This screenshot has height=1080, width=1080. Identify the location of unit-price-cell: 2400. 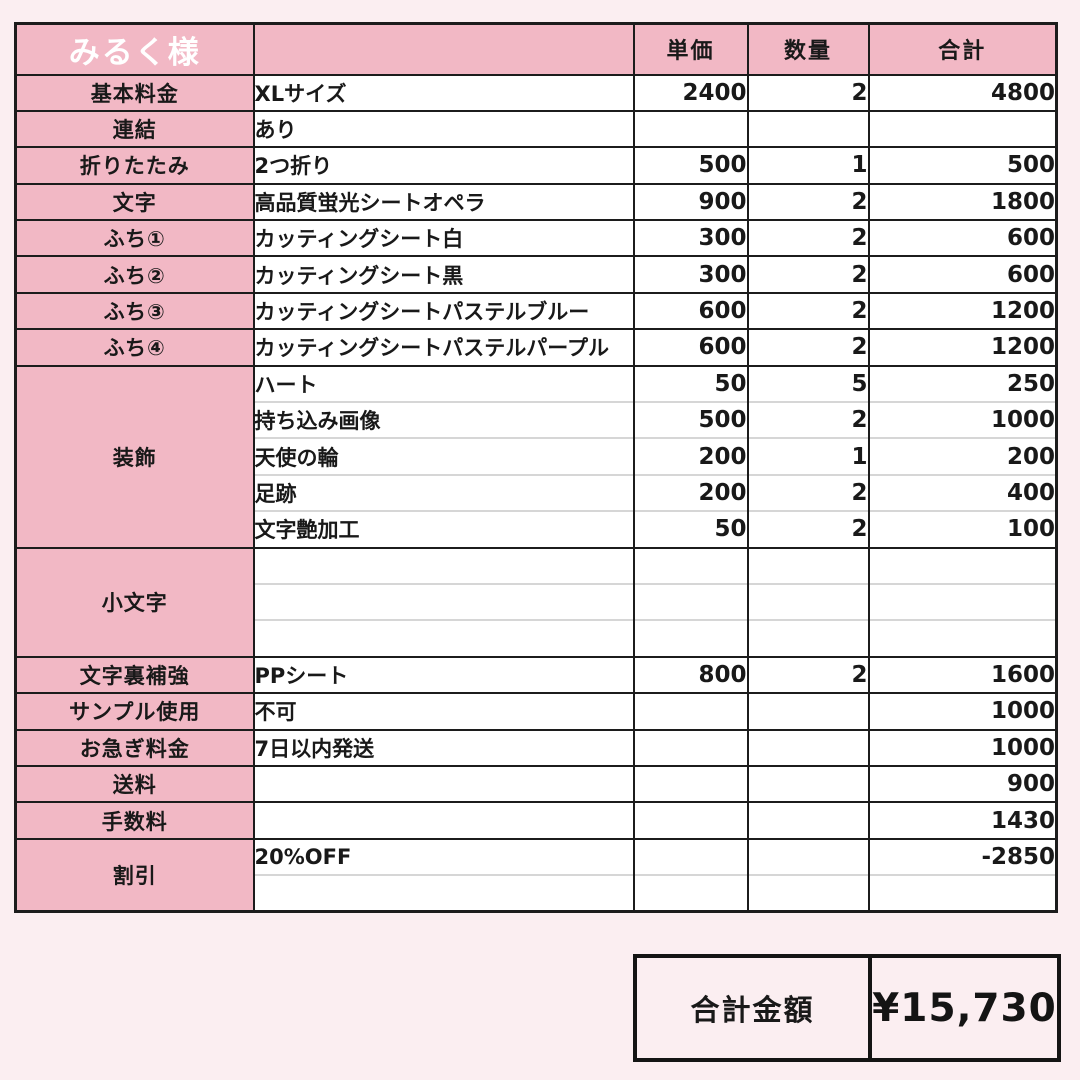
(690, 92).